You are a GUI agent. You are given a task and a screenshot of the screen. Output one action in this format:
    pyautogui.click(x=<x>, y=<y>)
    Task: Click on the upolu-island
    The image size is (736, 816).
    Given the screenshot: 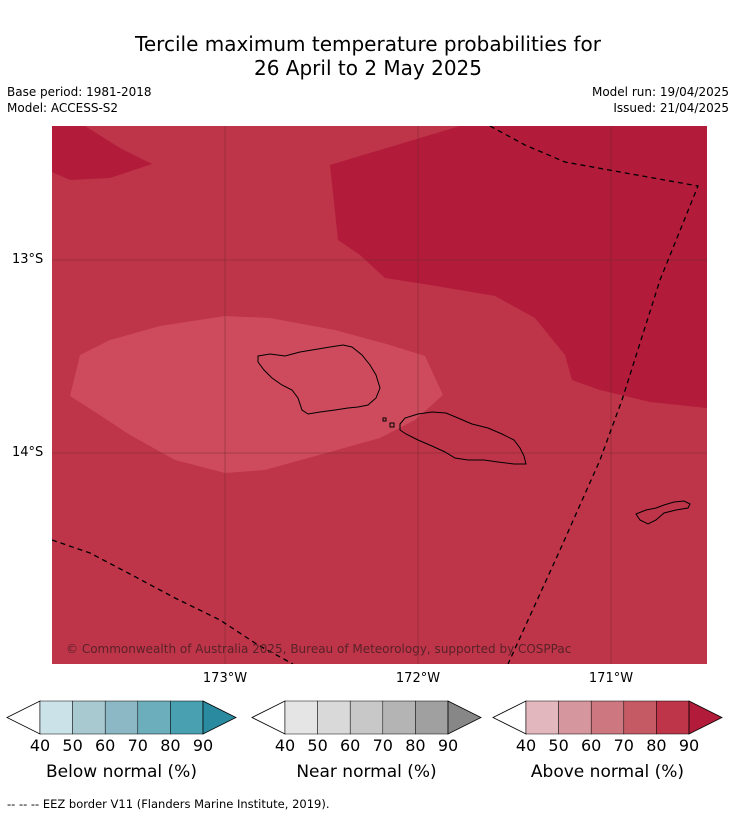 What is the action you would take?
    pyautogui.click(x=463, y=438)
    